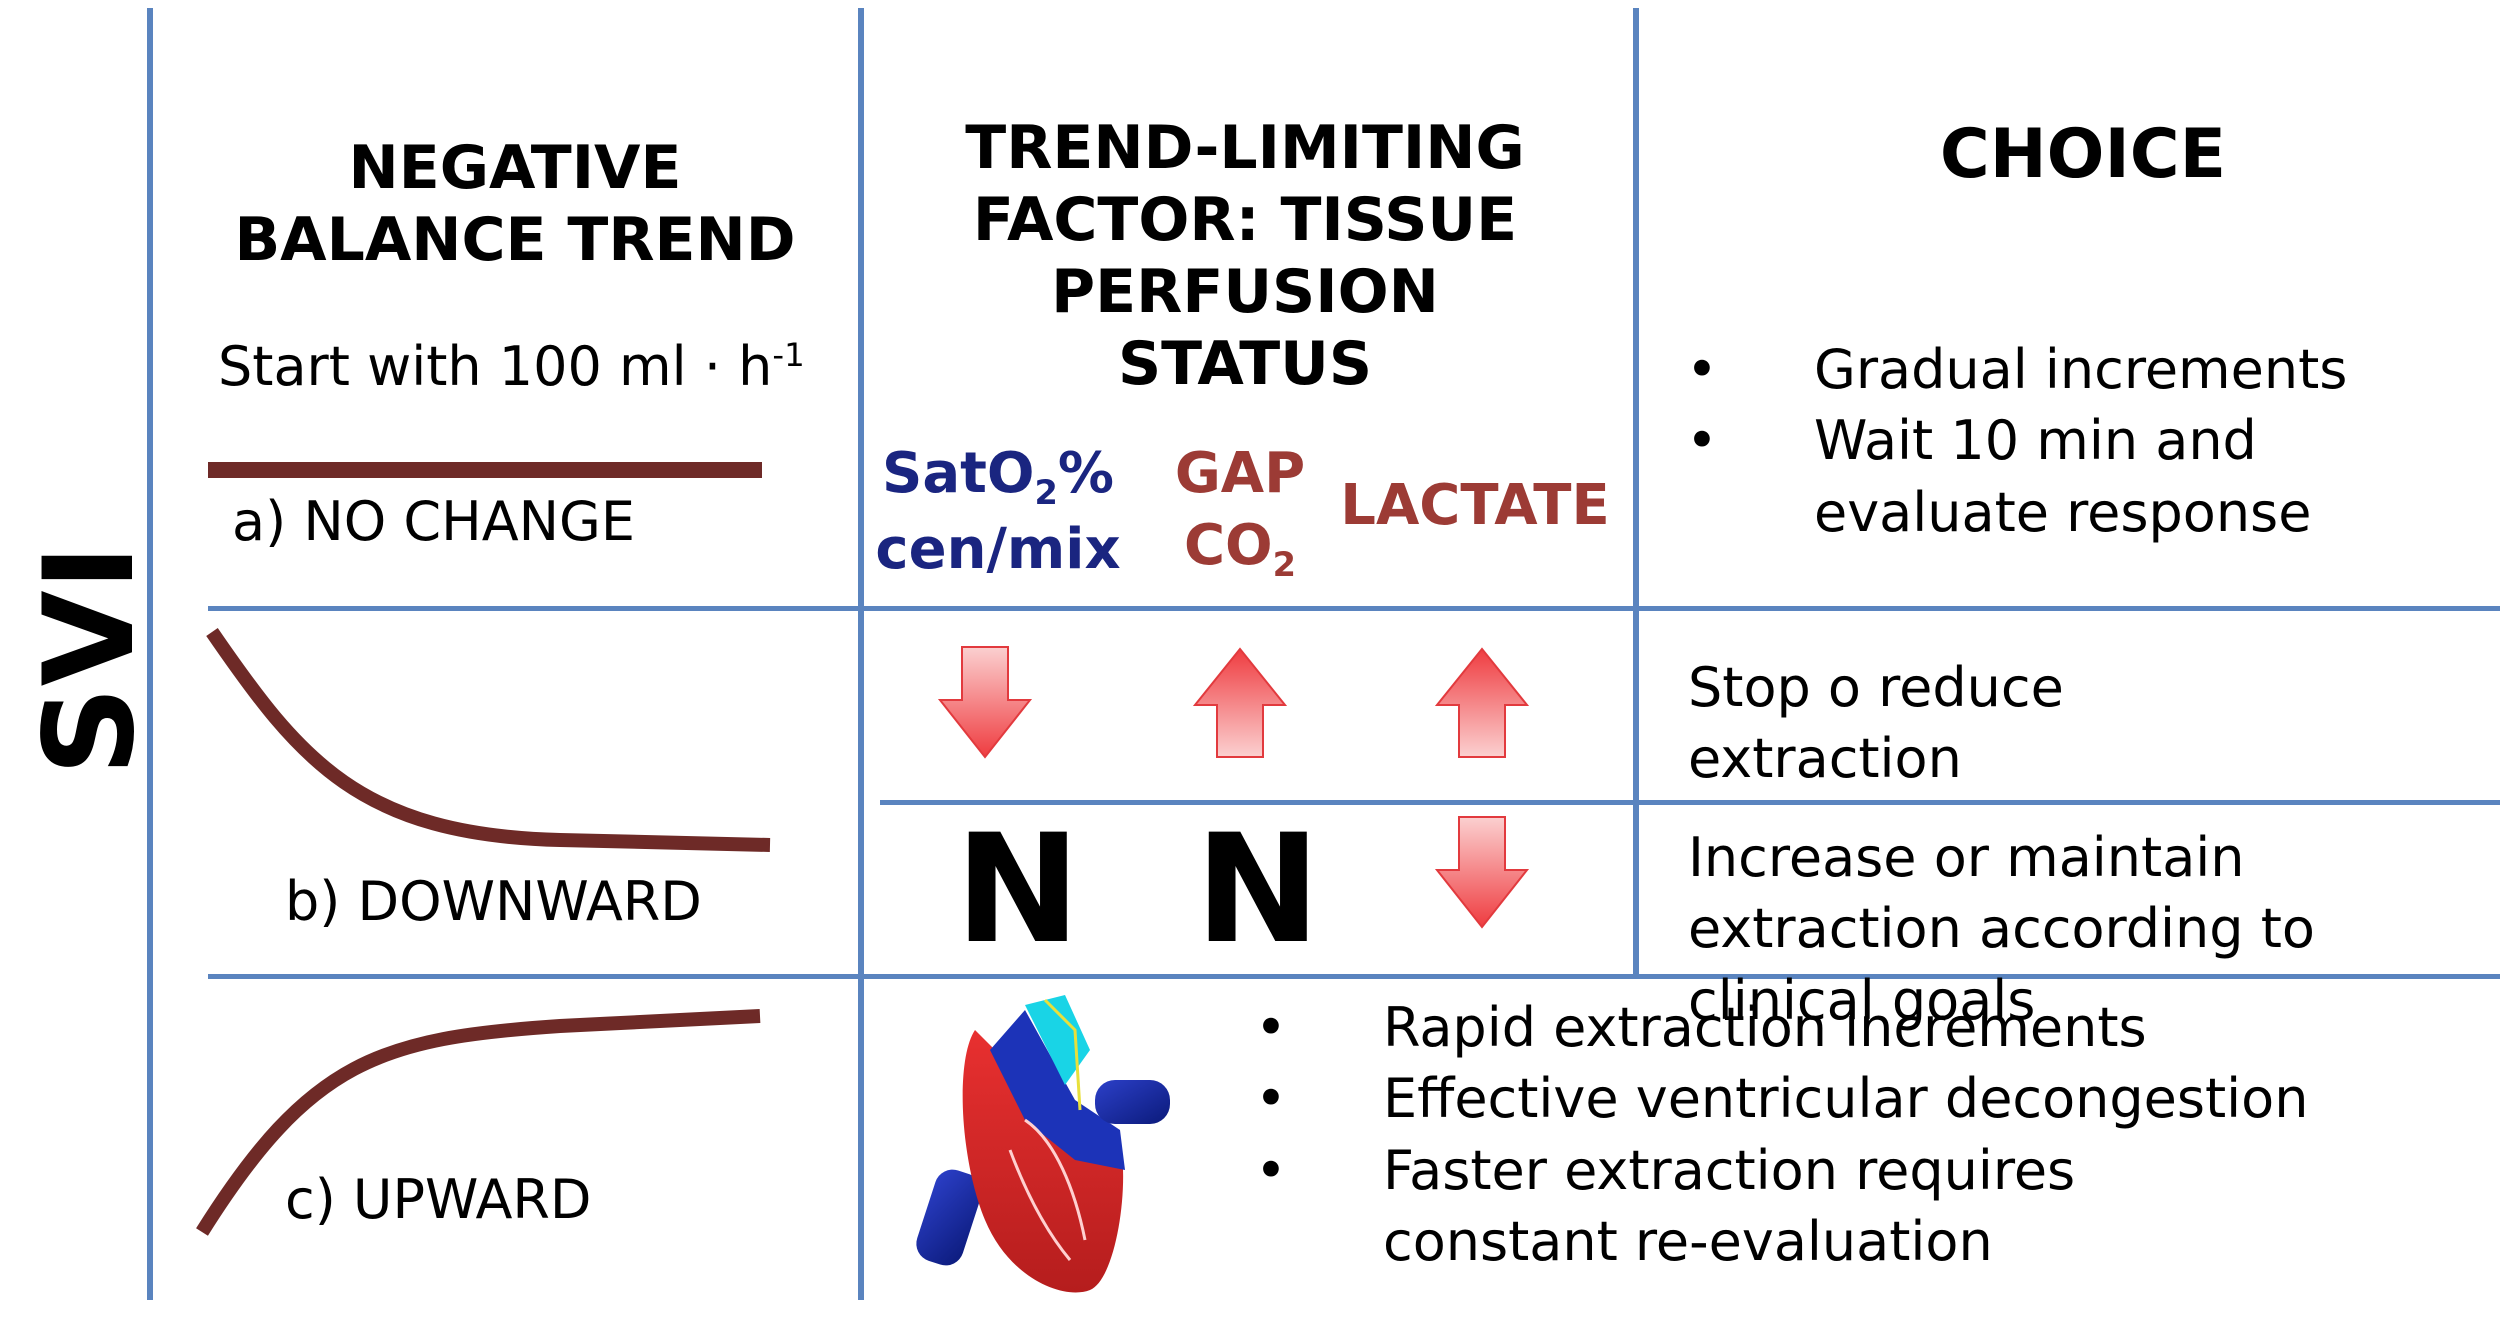 The image size is (2508, 1319). What do you see at coordinates (2083, 154) in the screenshot?
I see `header-choice: CHOICE` at bounding box center [2083, 154].